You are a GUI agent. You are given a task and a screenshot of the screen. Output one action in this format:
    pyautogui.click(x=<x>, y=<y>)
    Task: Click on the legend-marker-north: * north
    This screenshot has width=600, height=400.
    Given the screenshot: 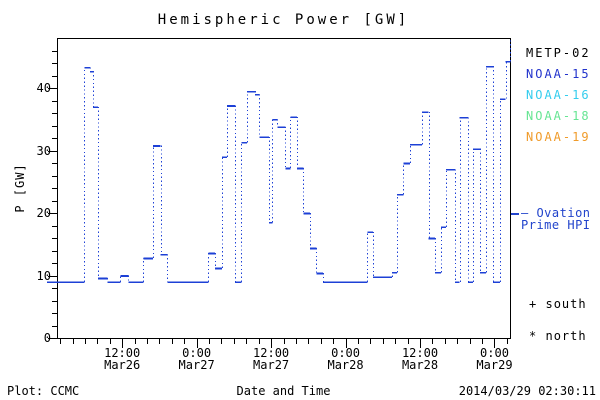 What is the action you would take?
    pyautogui.click(x=558, y=336)
    